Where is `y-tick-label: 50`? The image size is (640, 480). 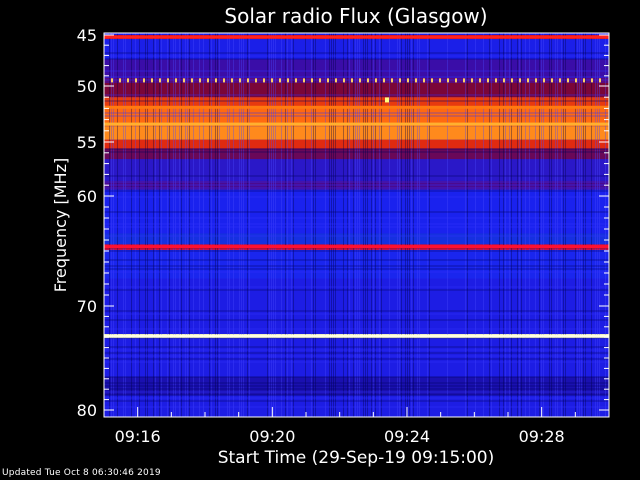 y-tick-label: 50 is located at coordinates (87, 86).